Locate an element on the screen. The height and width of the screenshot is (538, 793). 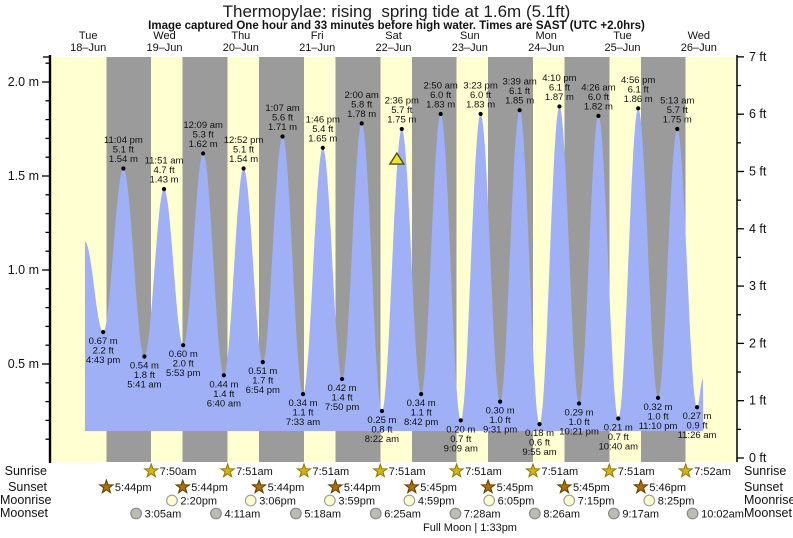
moonrise-row-label-right: Moonrise is located at coordinates (768, 500).